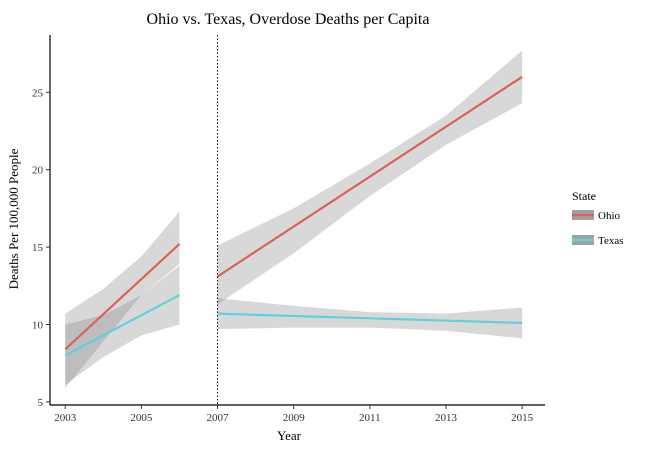 Image resolution: width=654 pixels, height=453 pixels. Describe the element at coordinates (611, 241) in the screenshot. I see `legend-label-texas: Texas` at that location.